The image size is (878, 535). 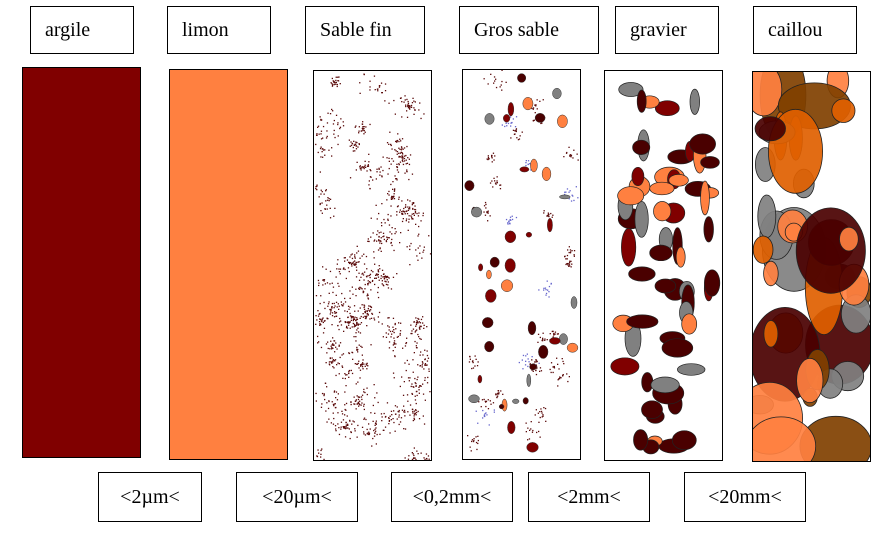 I want to click on label-argile: argile, so click(x=82, y=30).